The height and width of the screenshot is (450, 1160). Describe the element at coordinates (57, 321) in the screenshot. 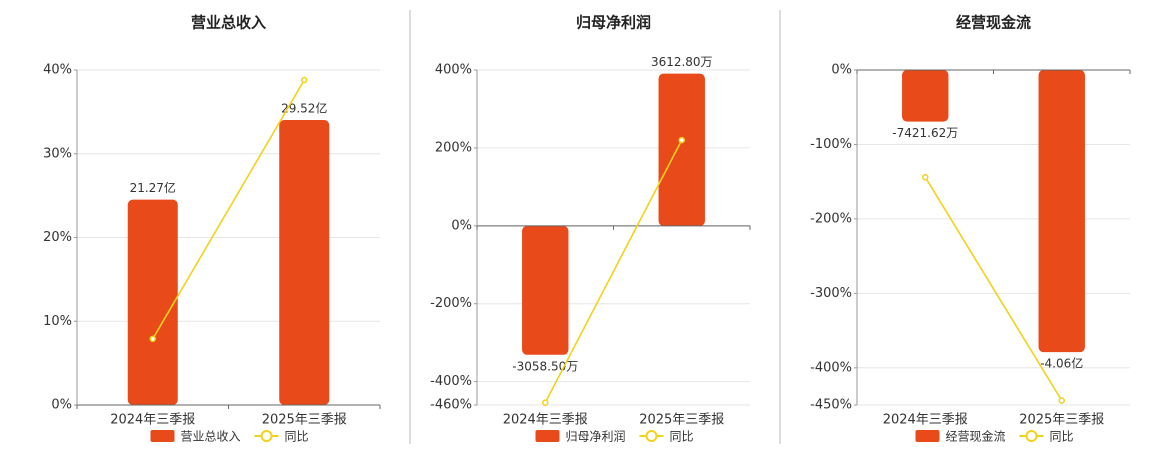

I see `y-tick-label: 10%` at that location.